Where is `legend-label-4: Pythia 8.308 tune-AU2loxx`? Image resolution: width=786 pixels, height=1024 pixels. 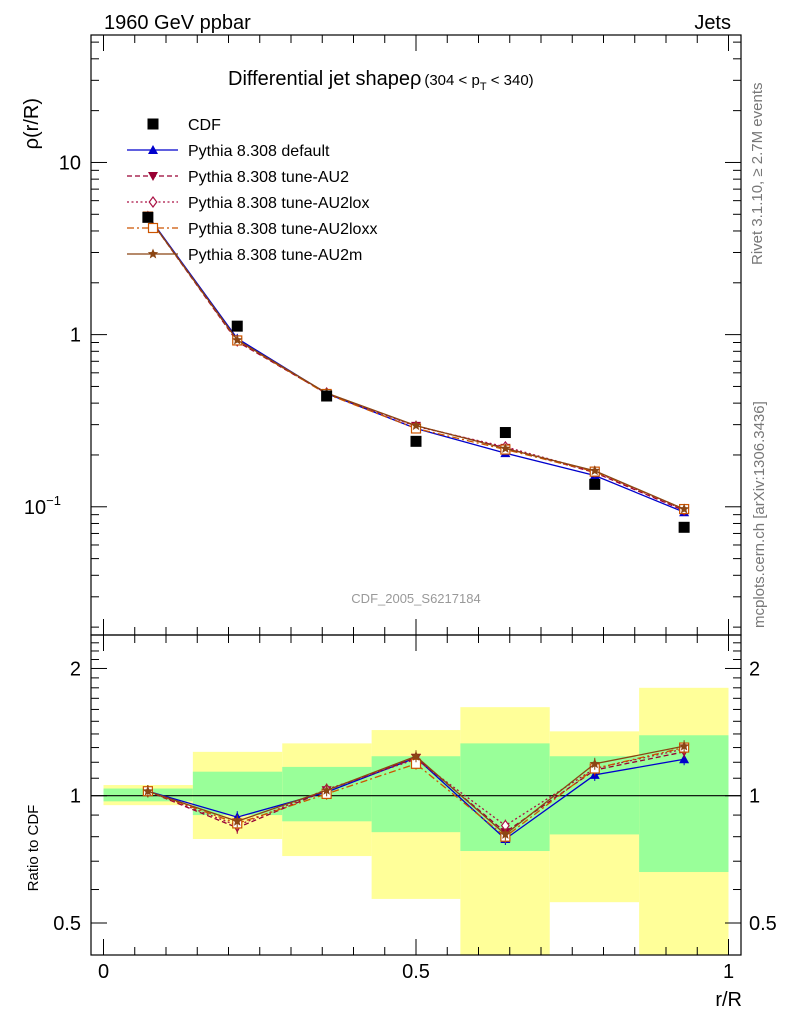 legend-label-4: Pythia 8.308 tune-AU2loxx is located at coordinates (282, 229).